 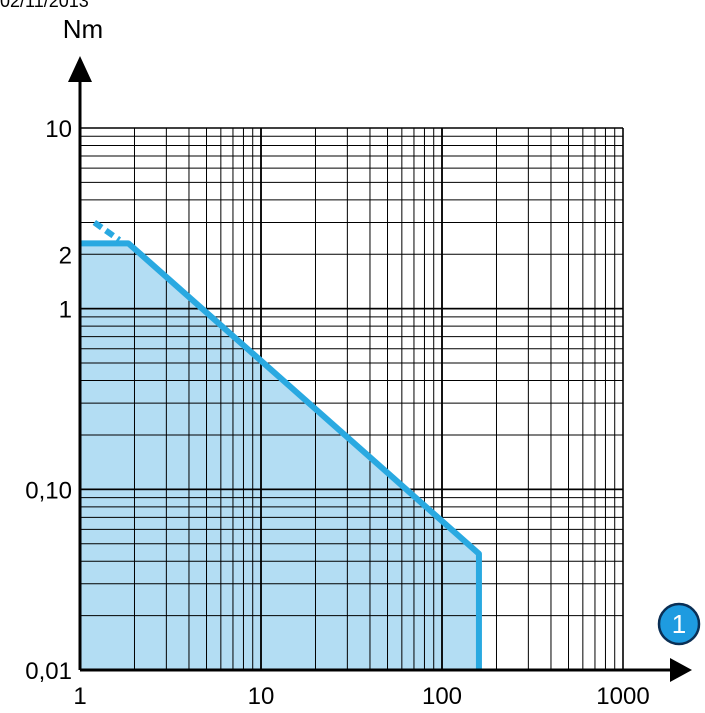 I want to click on annotation-badge-circle, so click(x=679, y=624).